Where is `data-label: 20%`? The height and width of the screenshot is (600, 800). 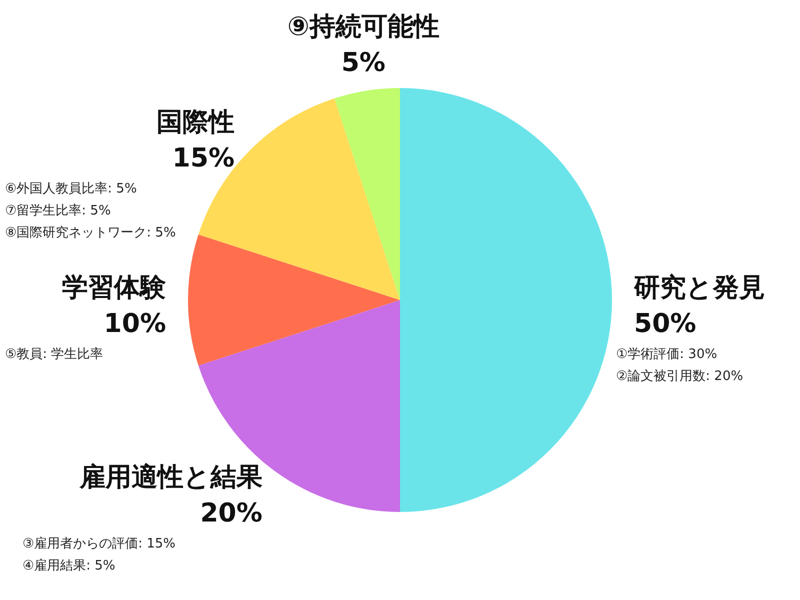
data-label: 20% is located at coordinates (231, 513).